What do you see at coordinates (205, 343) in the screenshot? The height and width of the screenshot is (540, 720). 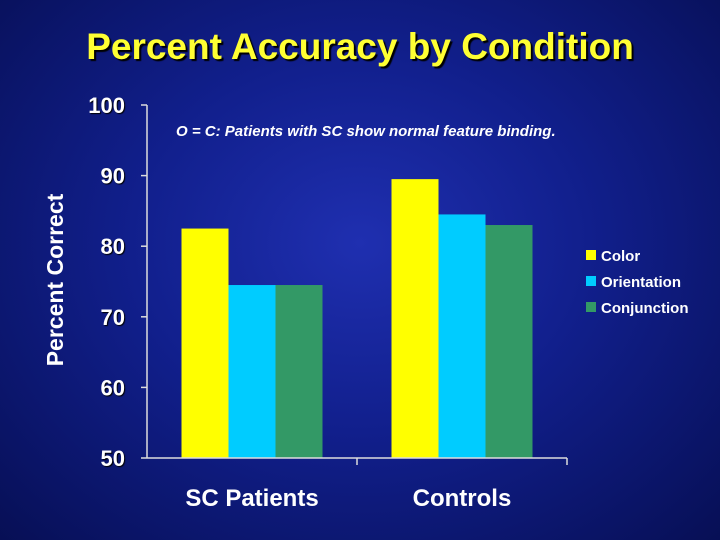 I see `bar-color-sc-patients` at bounding box center [205, 343].